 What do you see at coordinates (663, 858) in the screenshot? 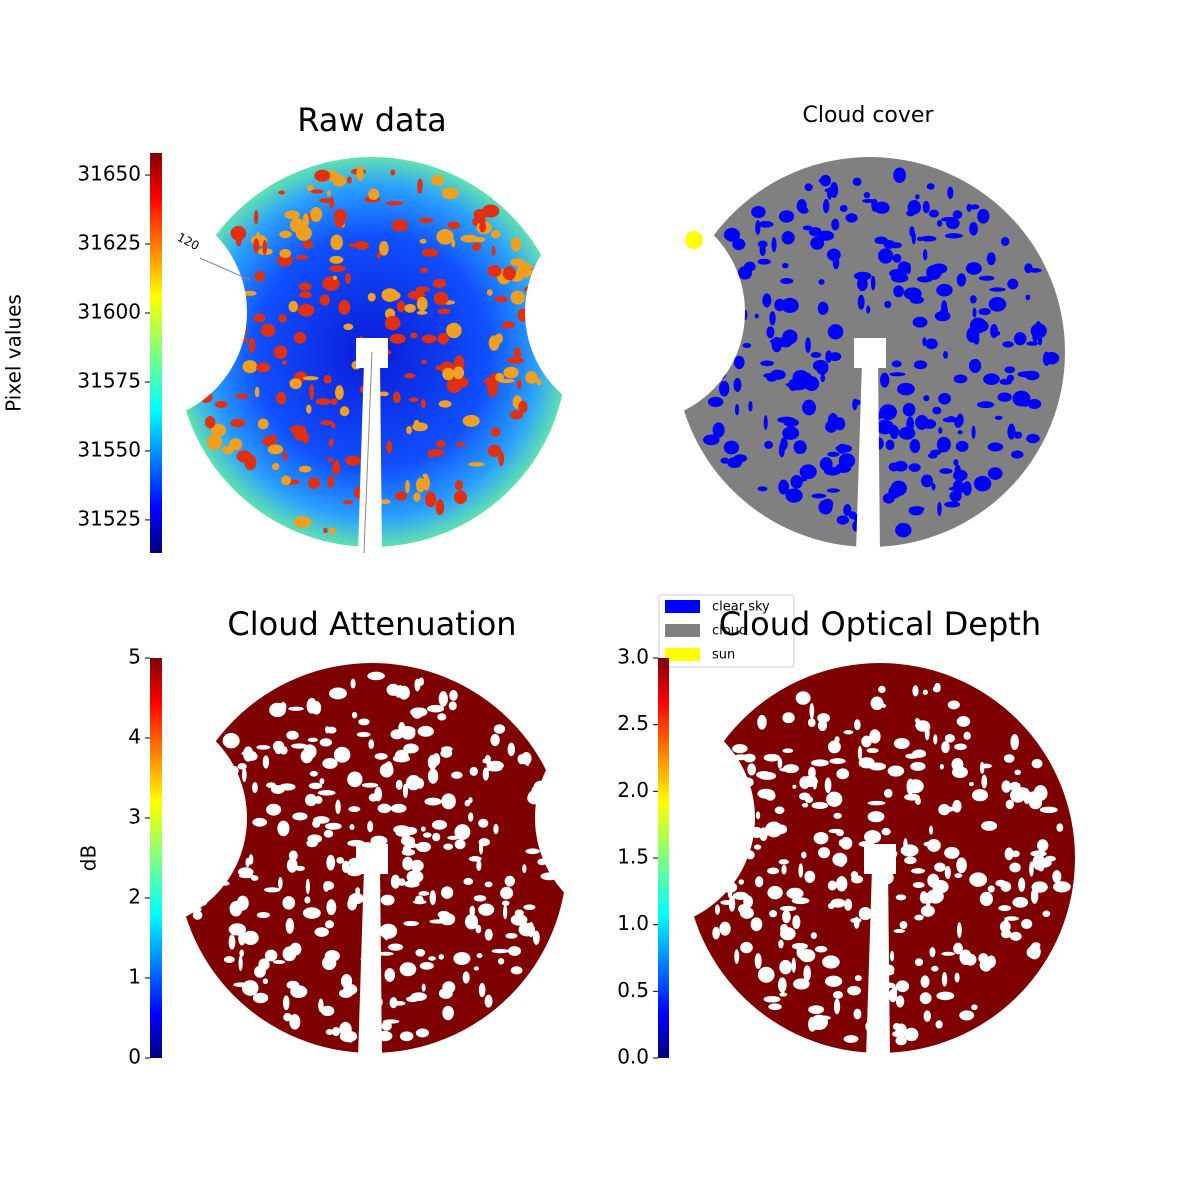
I see `colorbar` at bounding box center [663, 858].